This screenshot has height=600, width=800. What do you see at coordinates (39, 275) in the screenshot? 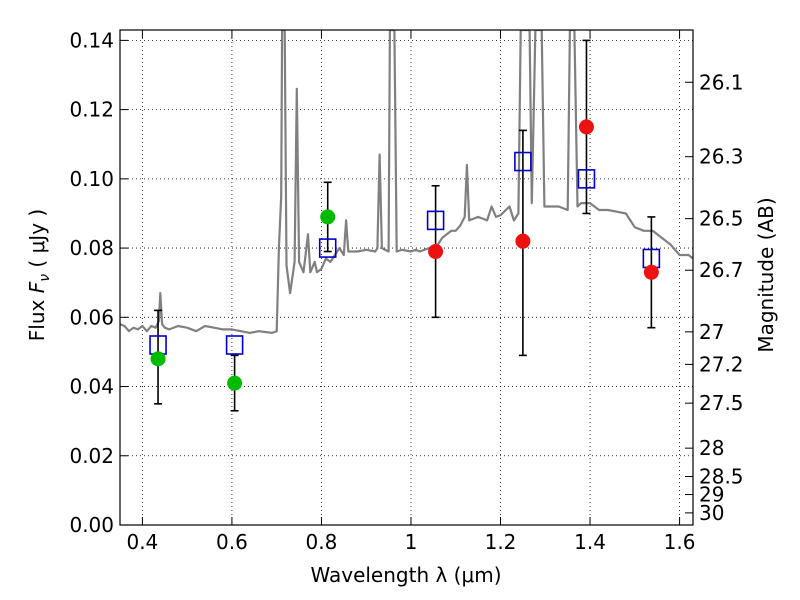
I see `y-axis-label: Flux Fν ( μJy )` at bounding box center [39, 275].